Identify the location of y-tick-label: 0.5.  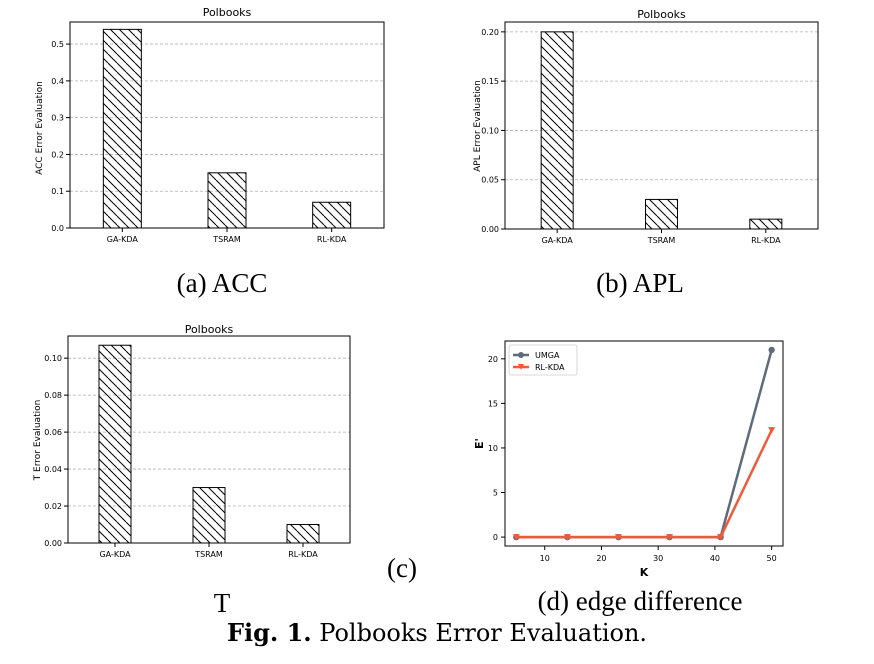
(57, 44).